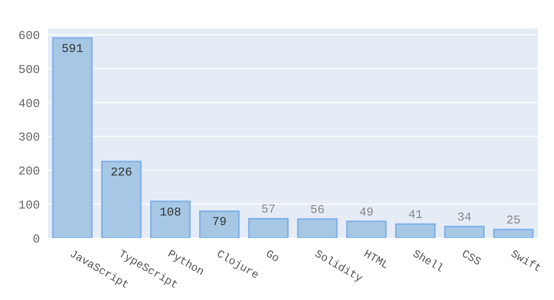  Describe the element at coordinates (415, 215) in the screenshot. I see `data-label: 41` at that location.